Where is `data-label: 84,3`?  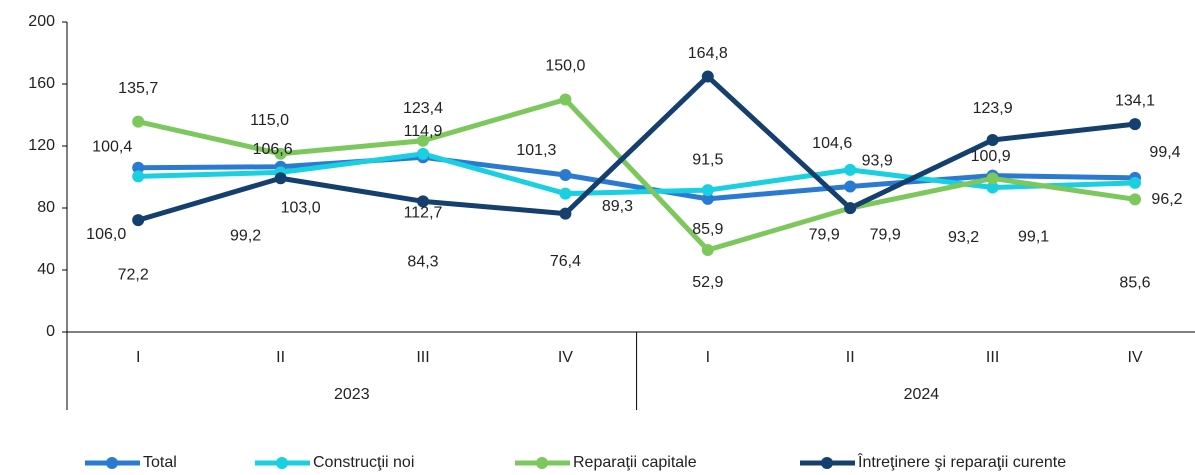 data-label: 84,3 is located at coordinates (422, 262).